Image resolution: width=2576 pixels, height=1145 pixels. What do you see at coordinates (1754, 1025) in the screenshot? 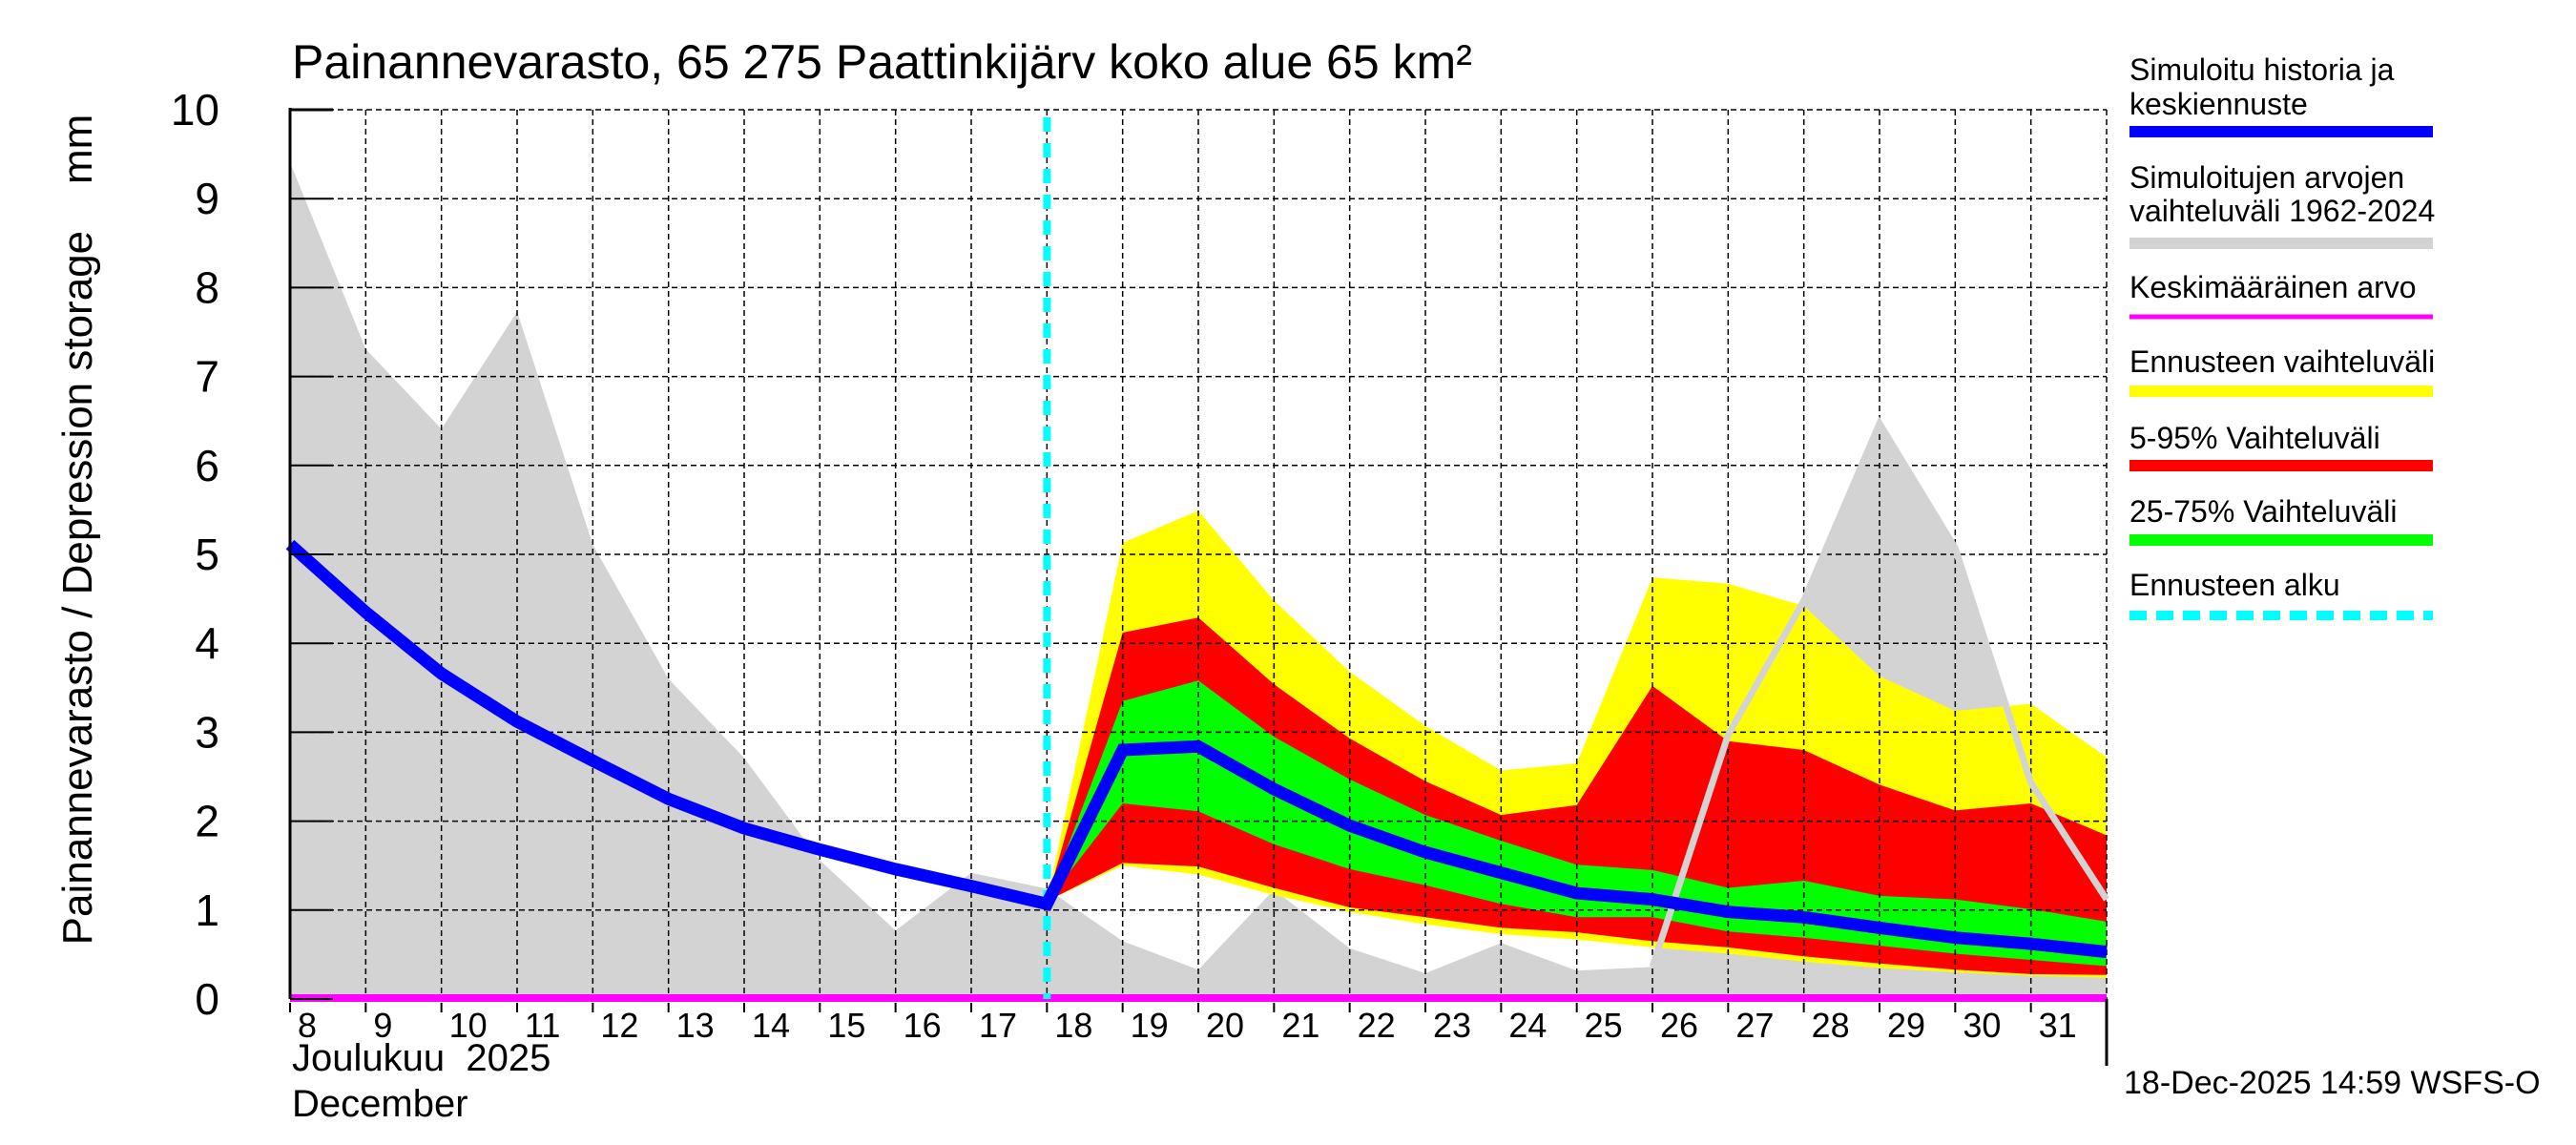
I see `x-tick-label: 27` at bounding box center [1754, 1025].